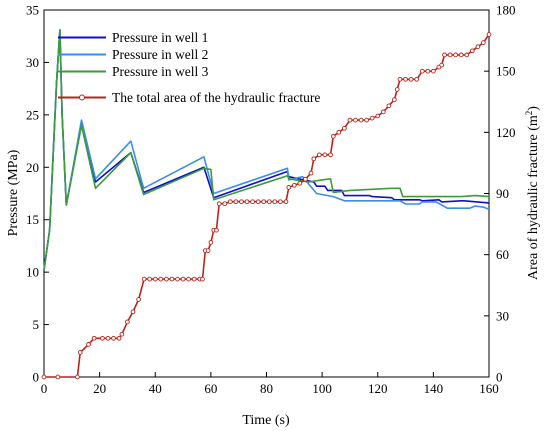  Describe the element at coordinates (378, 388) in the screenshot. I see `x-tick-label: 120` at that location.